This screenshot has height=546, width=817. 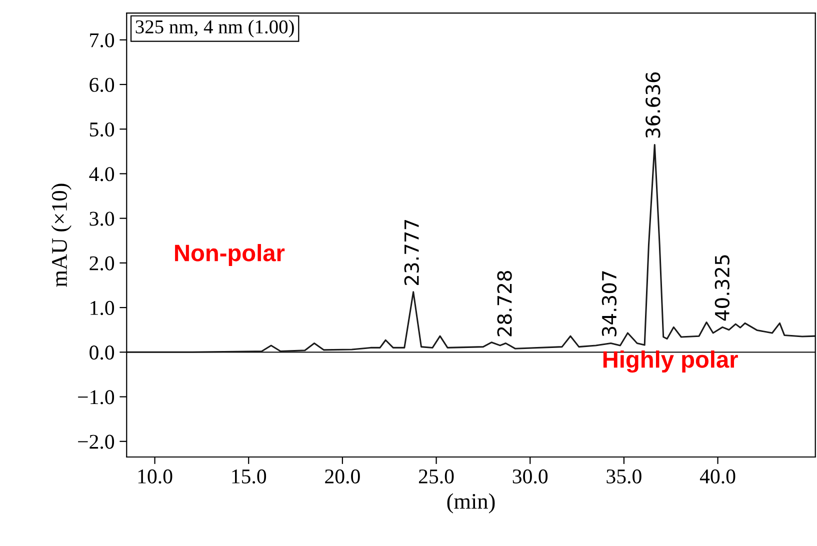 What do you see at coordinates (653, 105) in the screenshot?
I see `annotation: 36.636` at bounding box center [653, 105].